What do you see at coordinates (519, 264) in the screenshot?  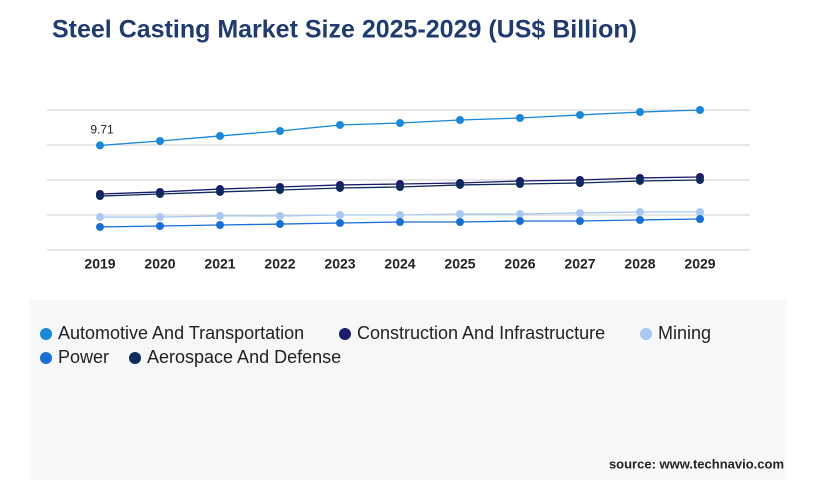 I see `x-tick-label: 2026` at bounding box center [519, 264].